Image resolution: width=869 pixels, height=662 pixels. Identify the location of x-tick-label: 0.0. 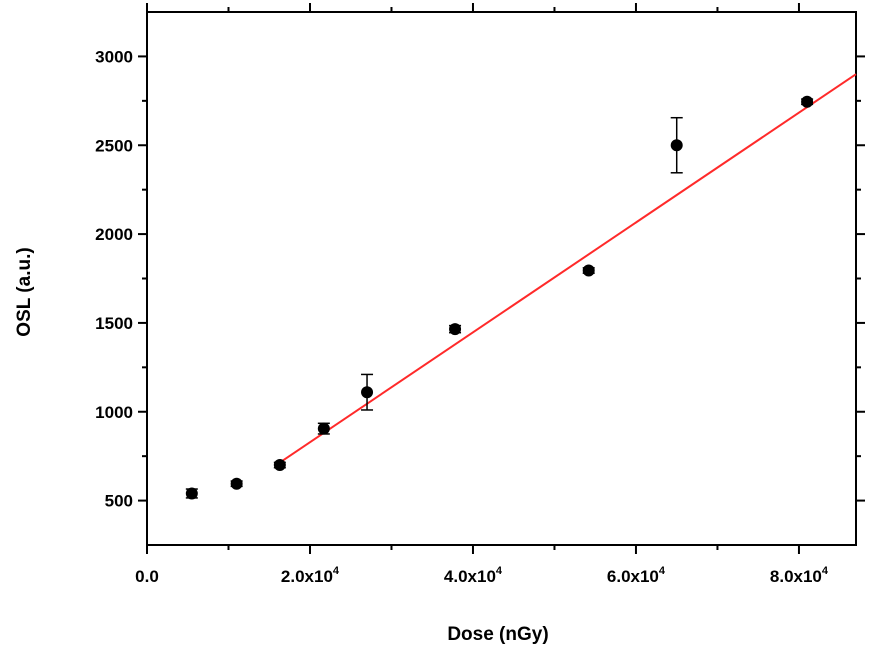
(147, 576).